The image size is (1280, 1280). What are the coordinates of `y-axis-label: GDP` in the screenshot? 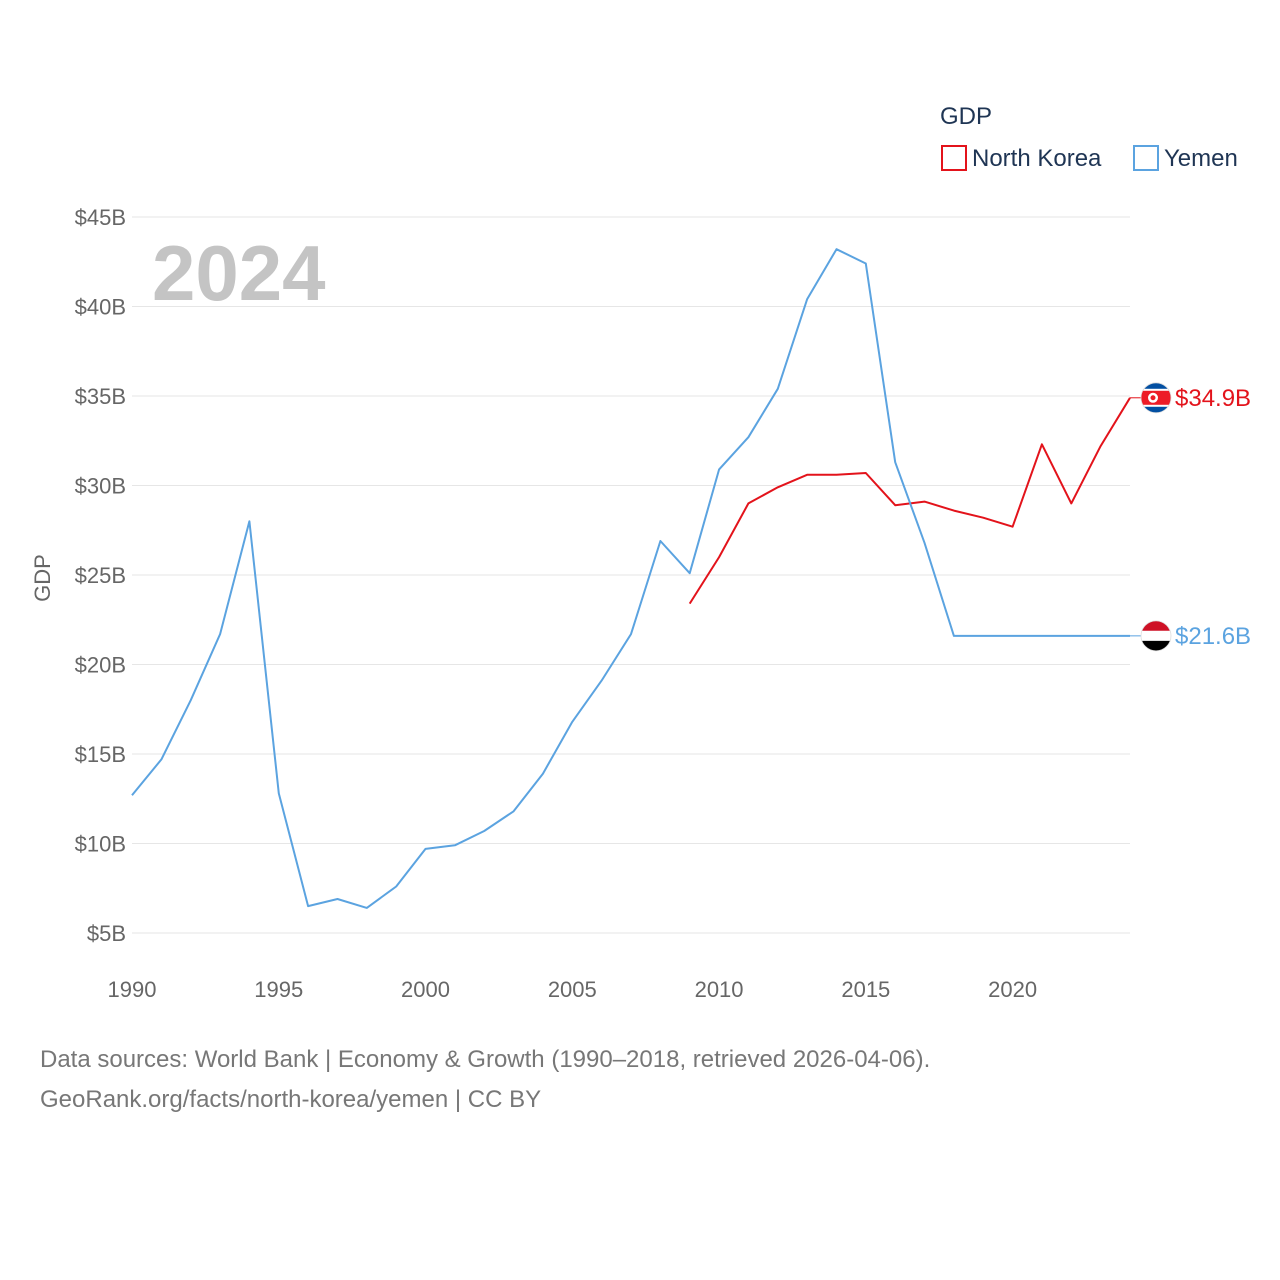 It's located at (42, 578).